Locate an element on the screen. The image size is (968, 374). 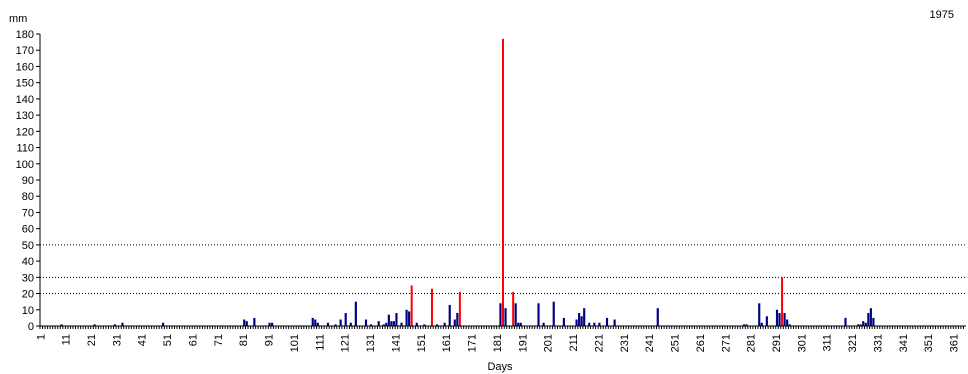
x-tick-label-251: 251 is located at coordinates (676, 343).